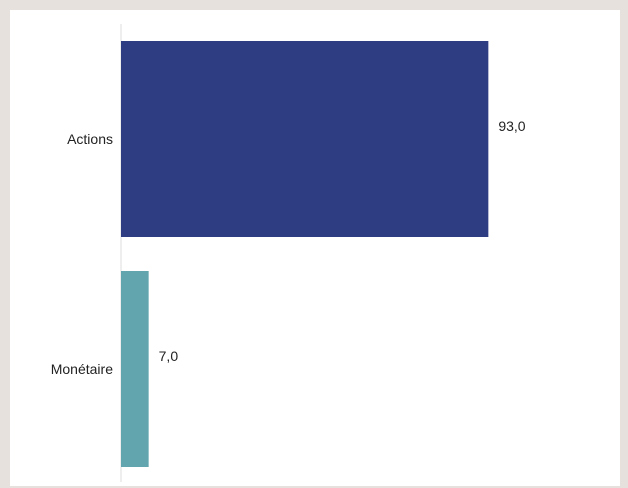 This screenshot has width=628, height=488. Describe the element at coordinates (82, 369) in the screenshot. I see `category-label: Monétaire` at that location.